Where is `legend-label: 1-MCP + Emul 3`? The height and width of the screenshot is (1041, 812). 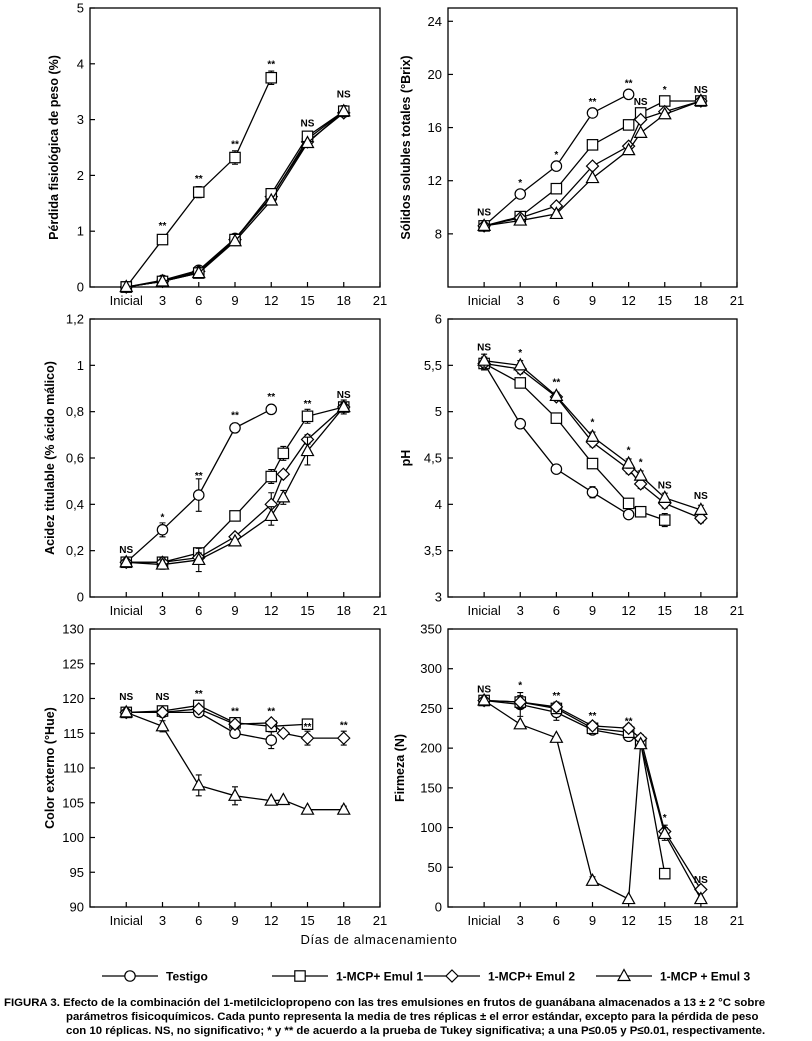 legend-label: 1-MCP + Emul 3 is located at coordinates (705, 977).